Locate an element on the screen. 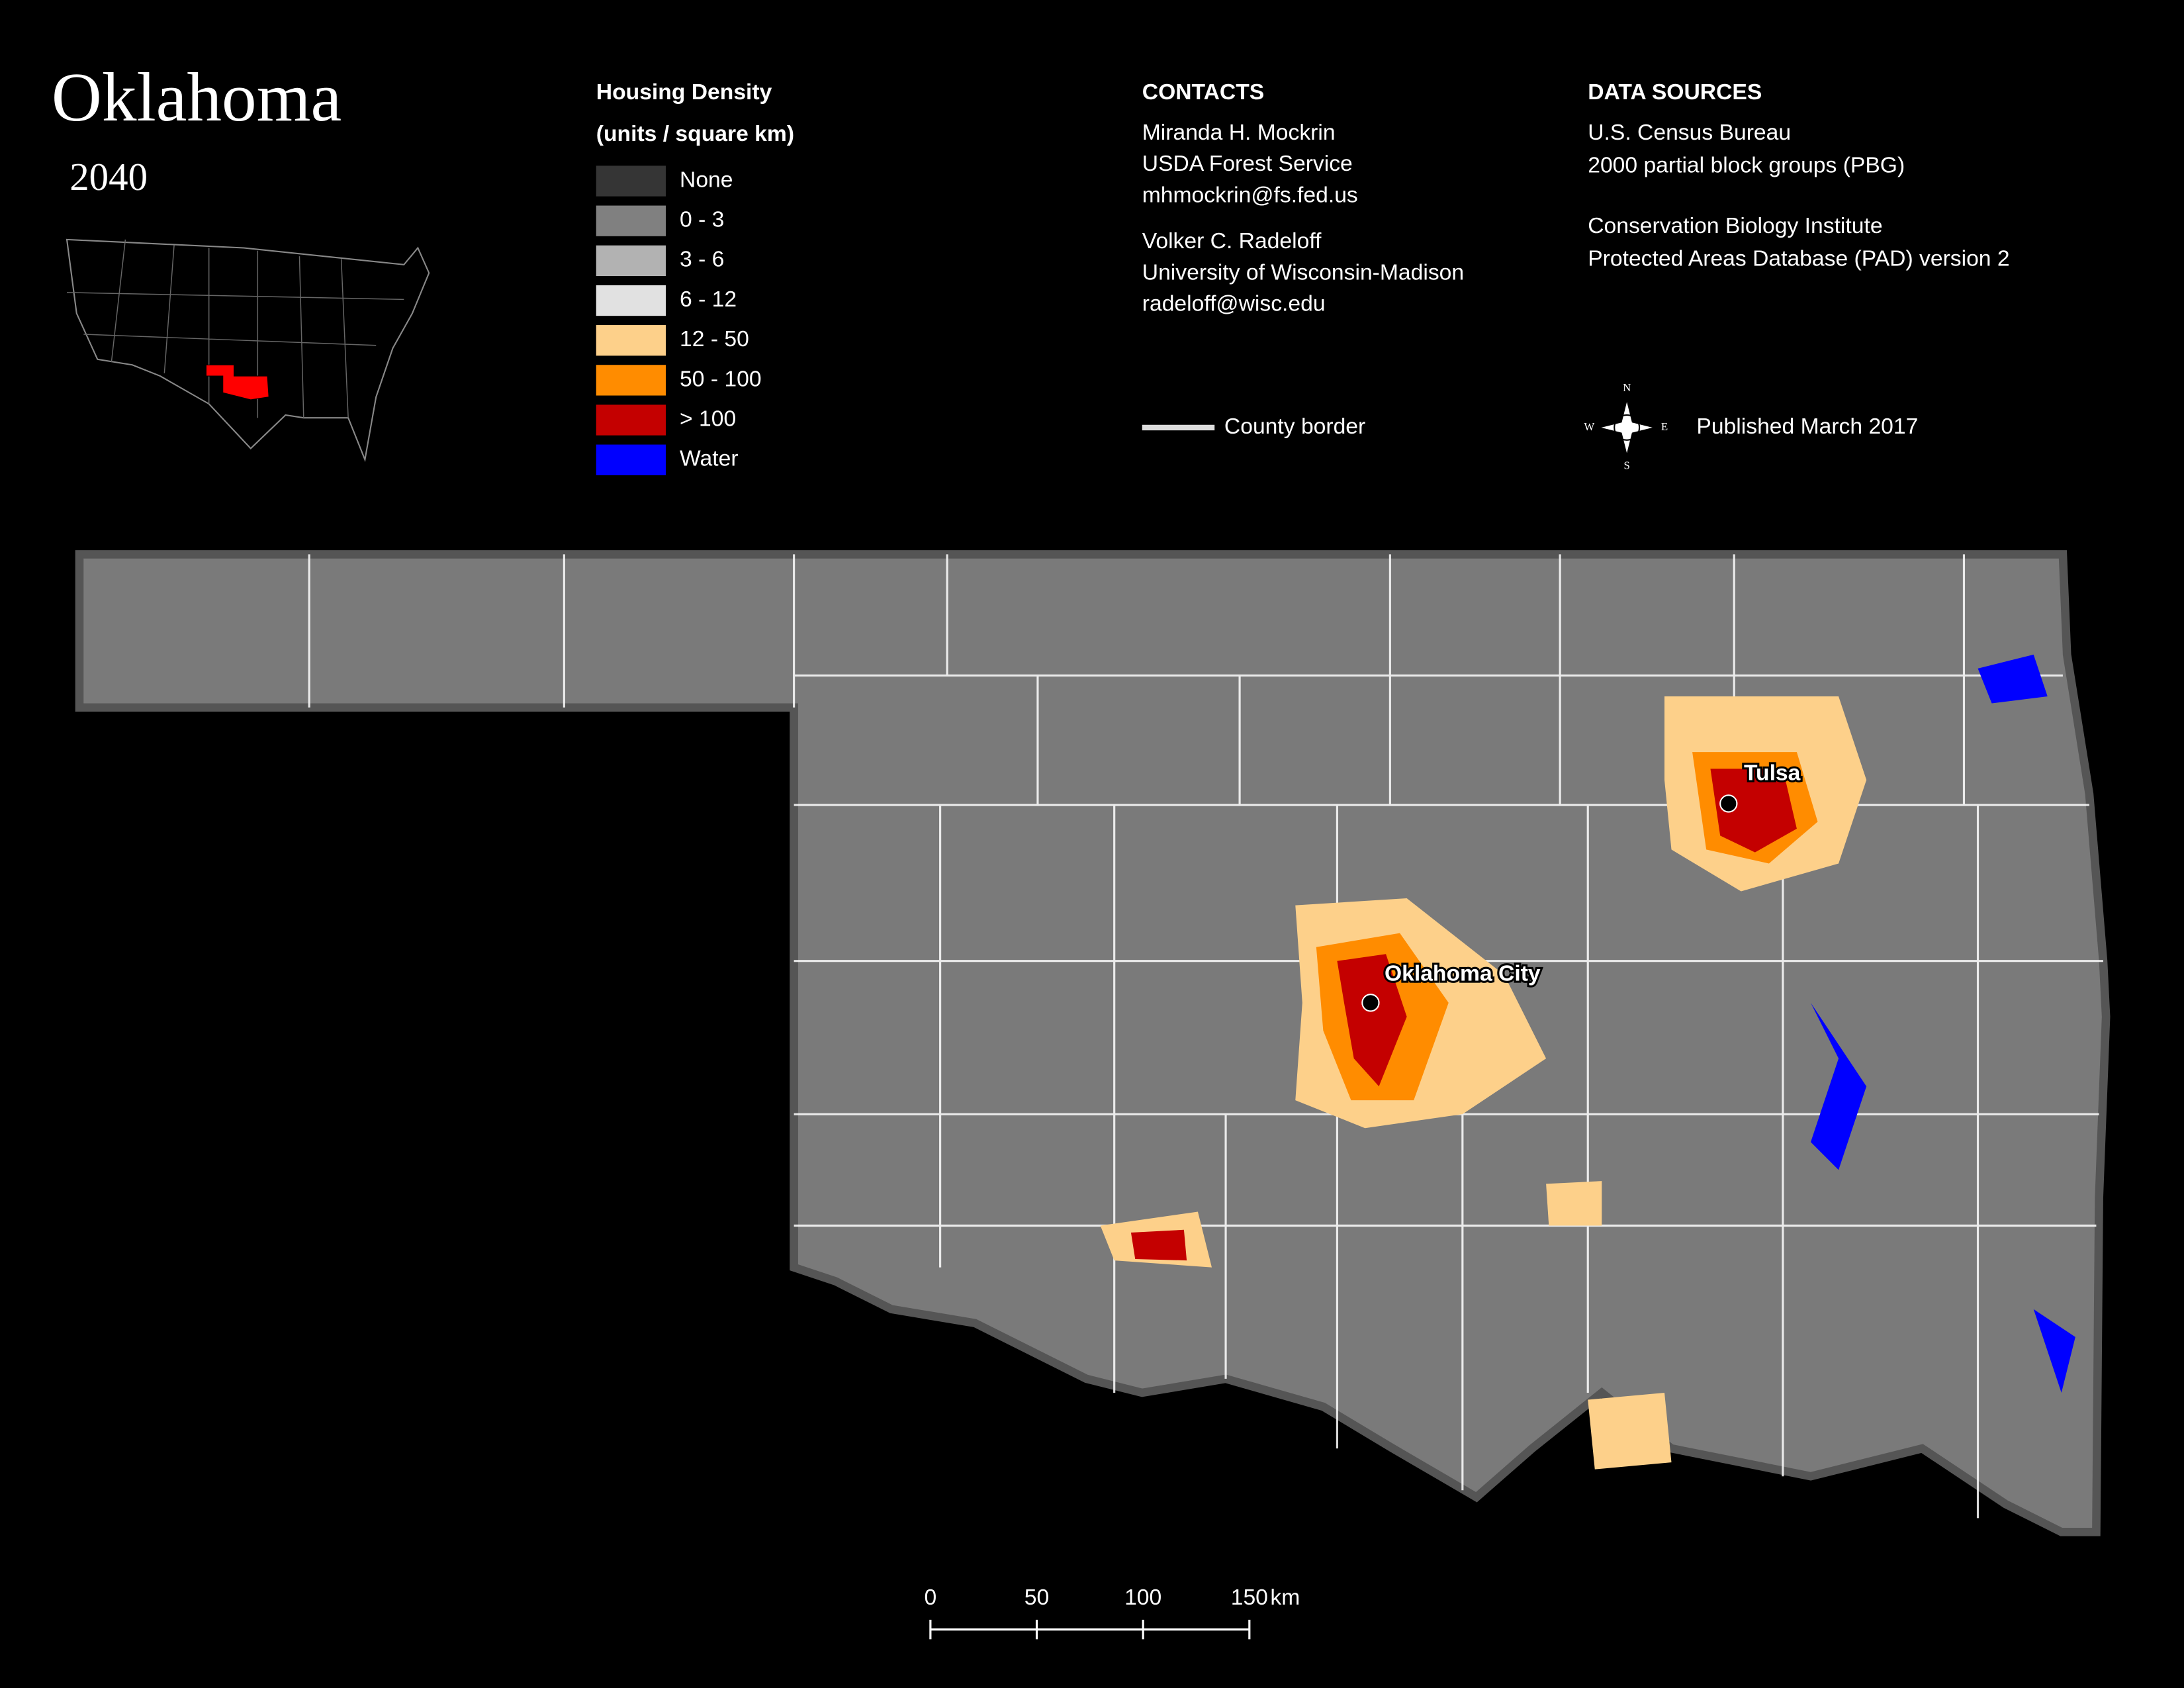 Image resolution: width=2184 pixels, height=1688 pixels. title: Oklahoma is located at coordinates (197, 97).